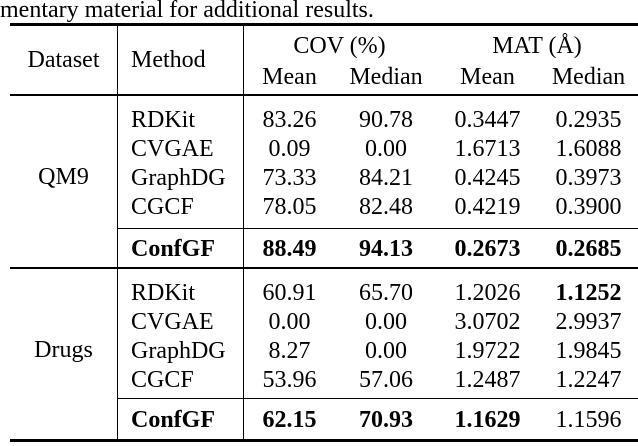 The image size is (638, 446). Describe the element at coordinates (324, 380) in the screenshot. I see `table-row: CGCF 53.96 57.06 1.2487 1.2247` at that location.